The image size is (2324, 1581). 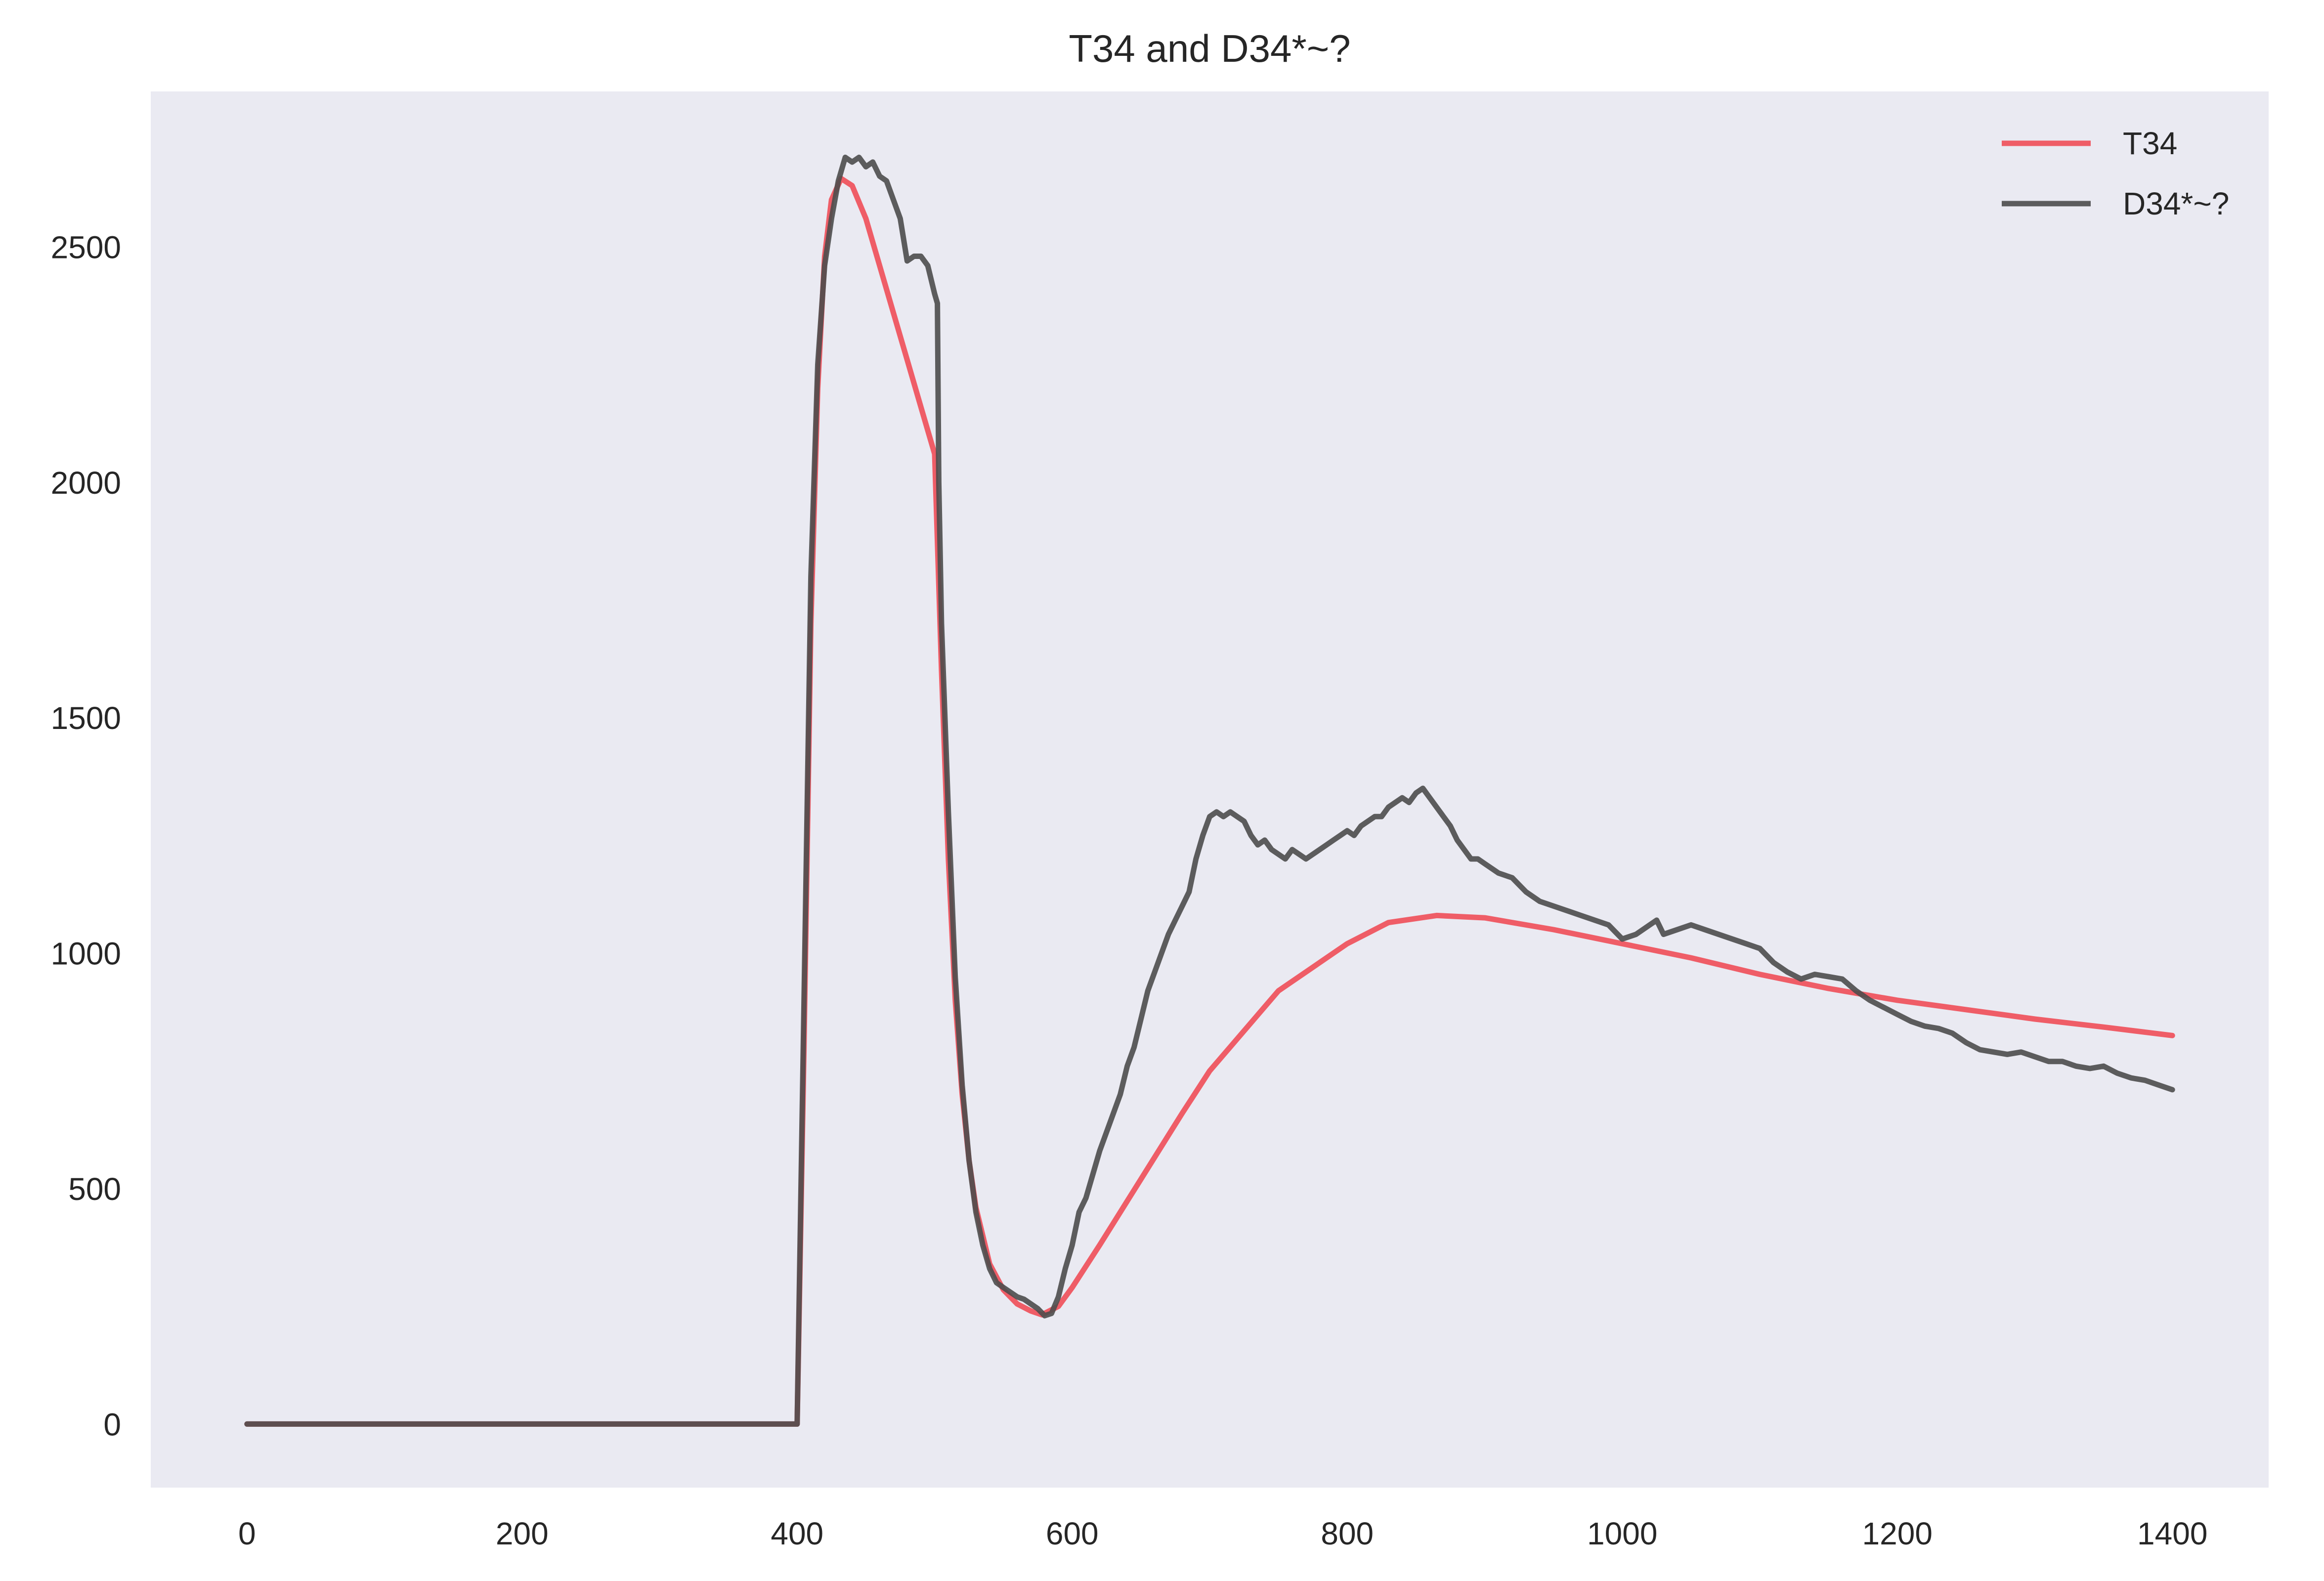 I want to click on legend-label-2: D34*~?, so click(x=2176, y=203).